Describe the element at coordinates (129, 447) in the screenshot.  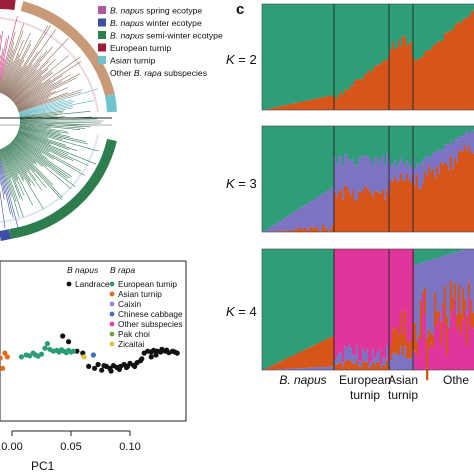
I see `pca-tick-label: 0.10` at that location.